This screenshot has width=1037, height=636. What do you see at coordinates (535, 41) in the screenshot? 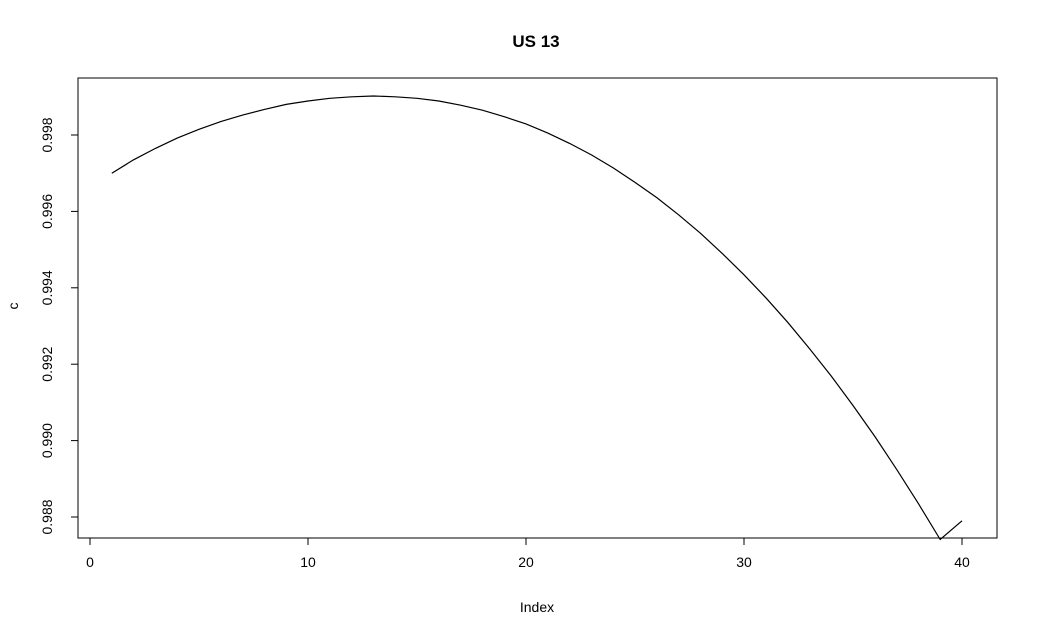
I see `chart-title: US 13` at bounding box center [535, 41].